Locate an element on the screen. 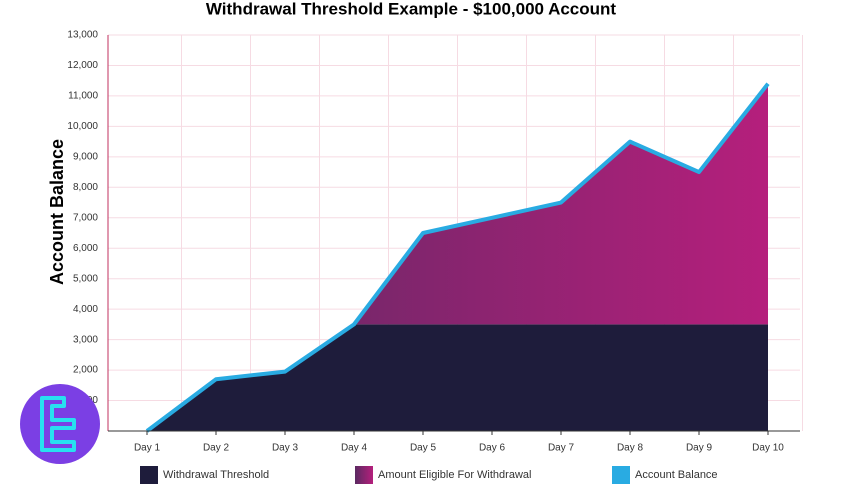 The width and height of the screenshot is (860, 484). y-tick-label: 12,000 is located at coordinates (82, 65).